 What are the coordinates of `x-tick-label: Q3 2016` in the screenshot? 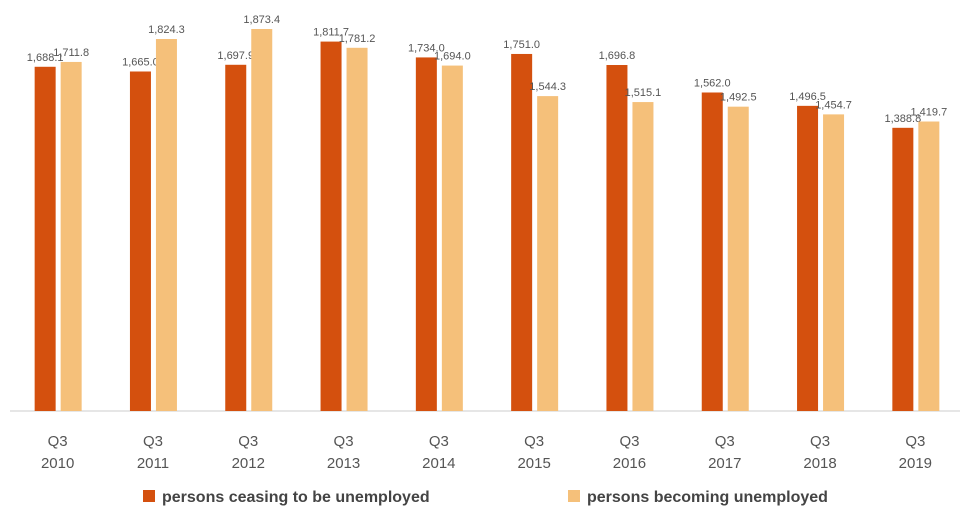 It's located at (629, 452).